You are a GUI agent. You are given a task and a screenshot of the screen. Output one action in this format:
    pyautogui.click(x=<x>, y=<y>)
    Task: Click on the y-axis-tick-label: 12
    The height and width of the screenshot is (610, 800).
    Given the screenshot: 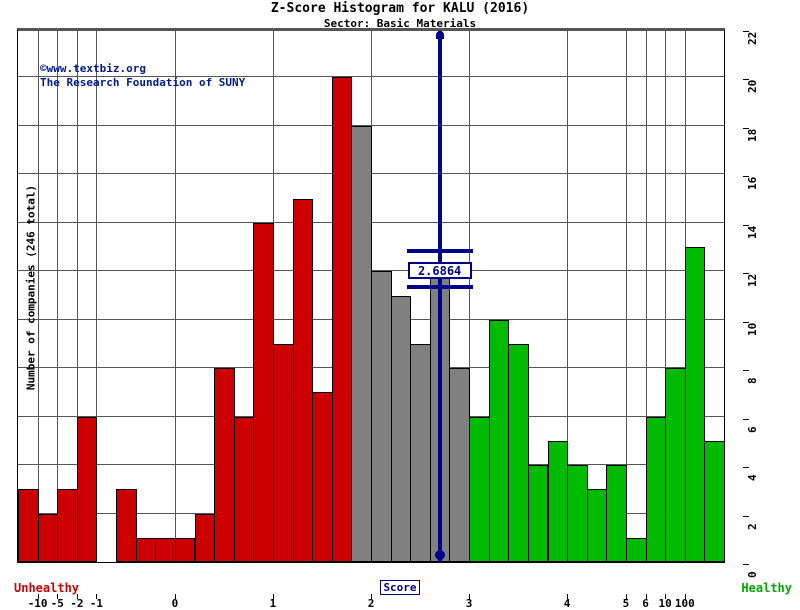 What is the action you would take?
    pyautogui.click(x=752, y=281)
    